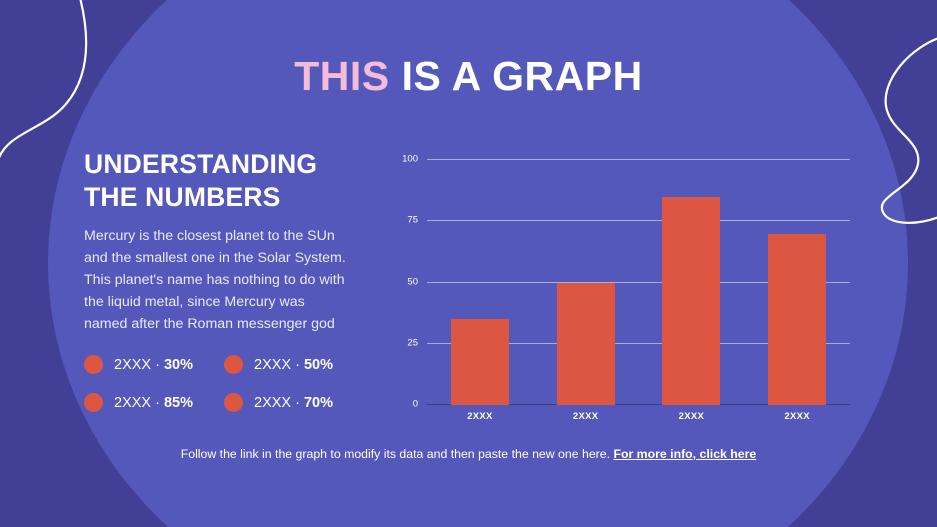 The image size is (937, 527). I want to click on page-title: THIS IS A GRAPH, so click(468, 76).